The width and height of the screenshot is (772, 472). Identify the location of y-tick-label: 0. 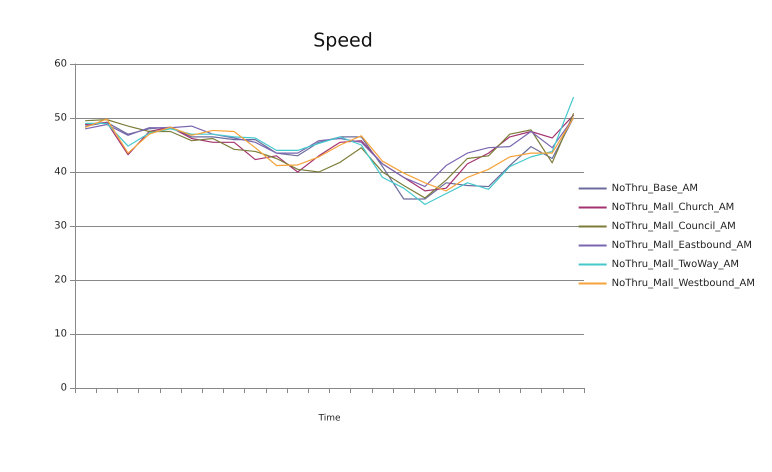
(63, 388).